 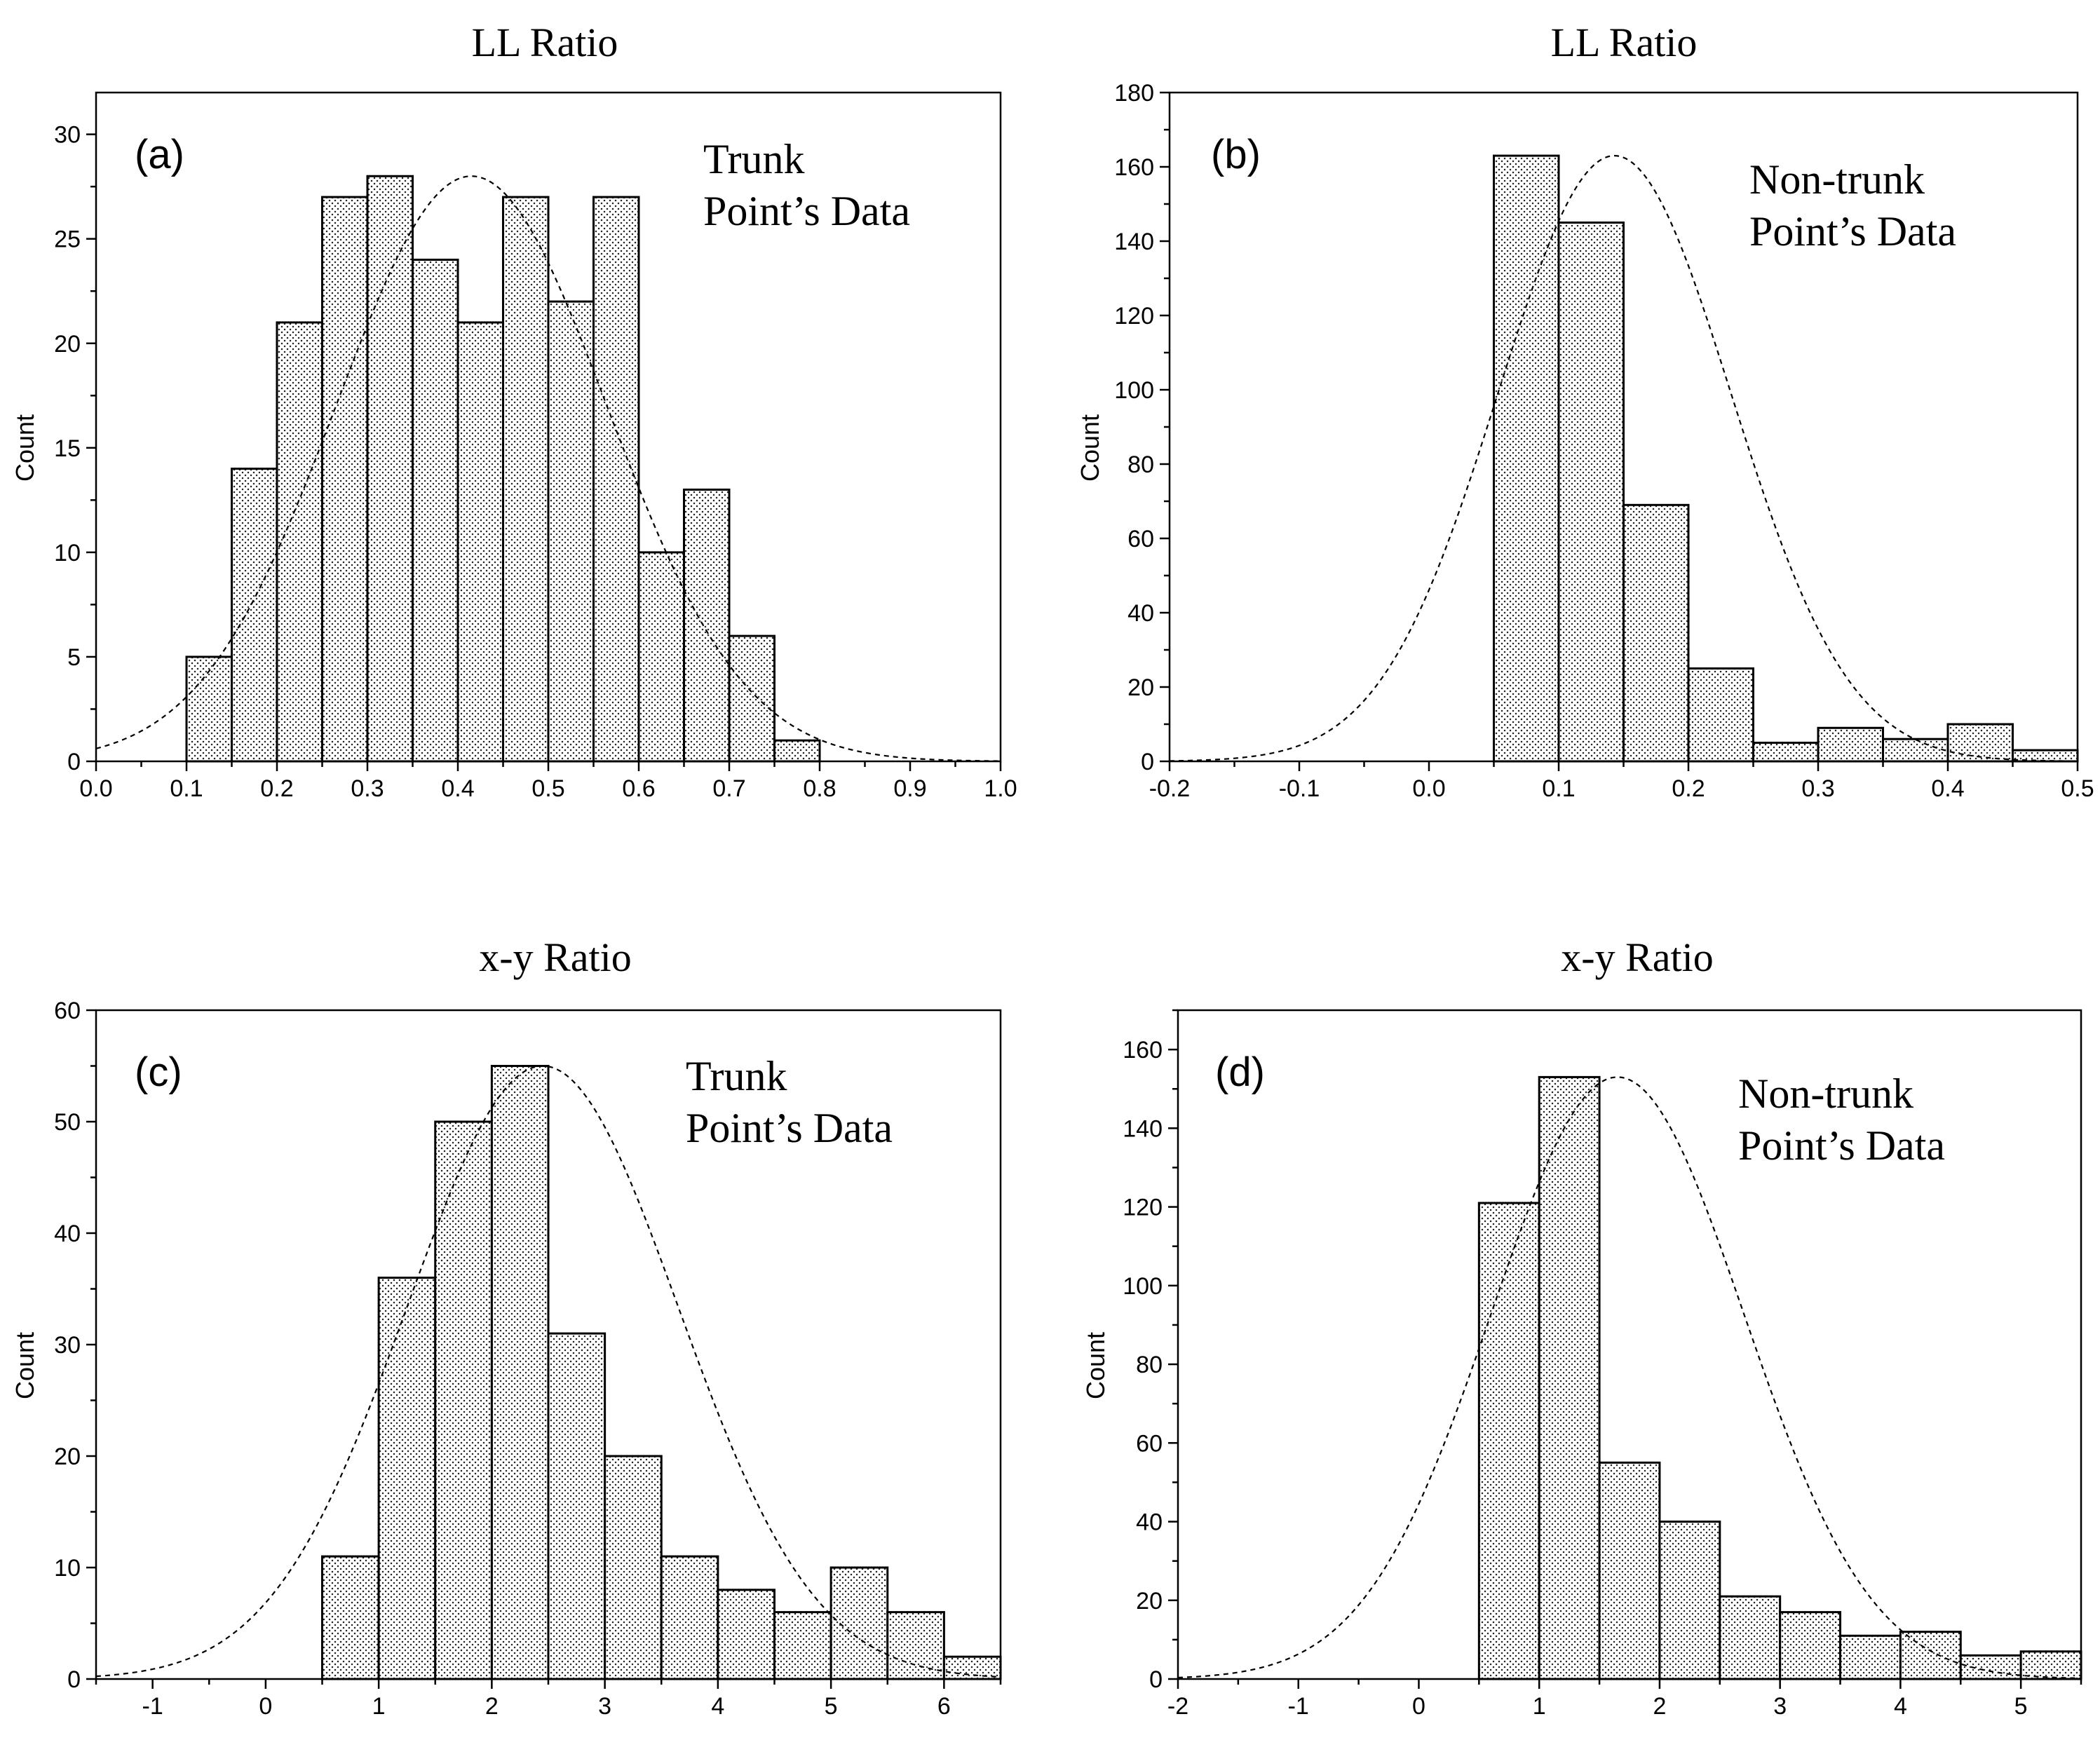 I want to click on x-tick-label: 0.8, so click(x=819, y=789).